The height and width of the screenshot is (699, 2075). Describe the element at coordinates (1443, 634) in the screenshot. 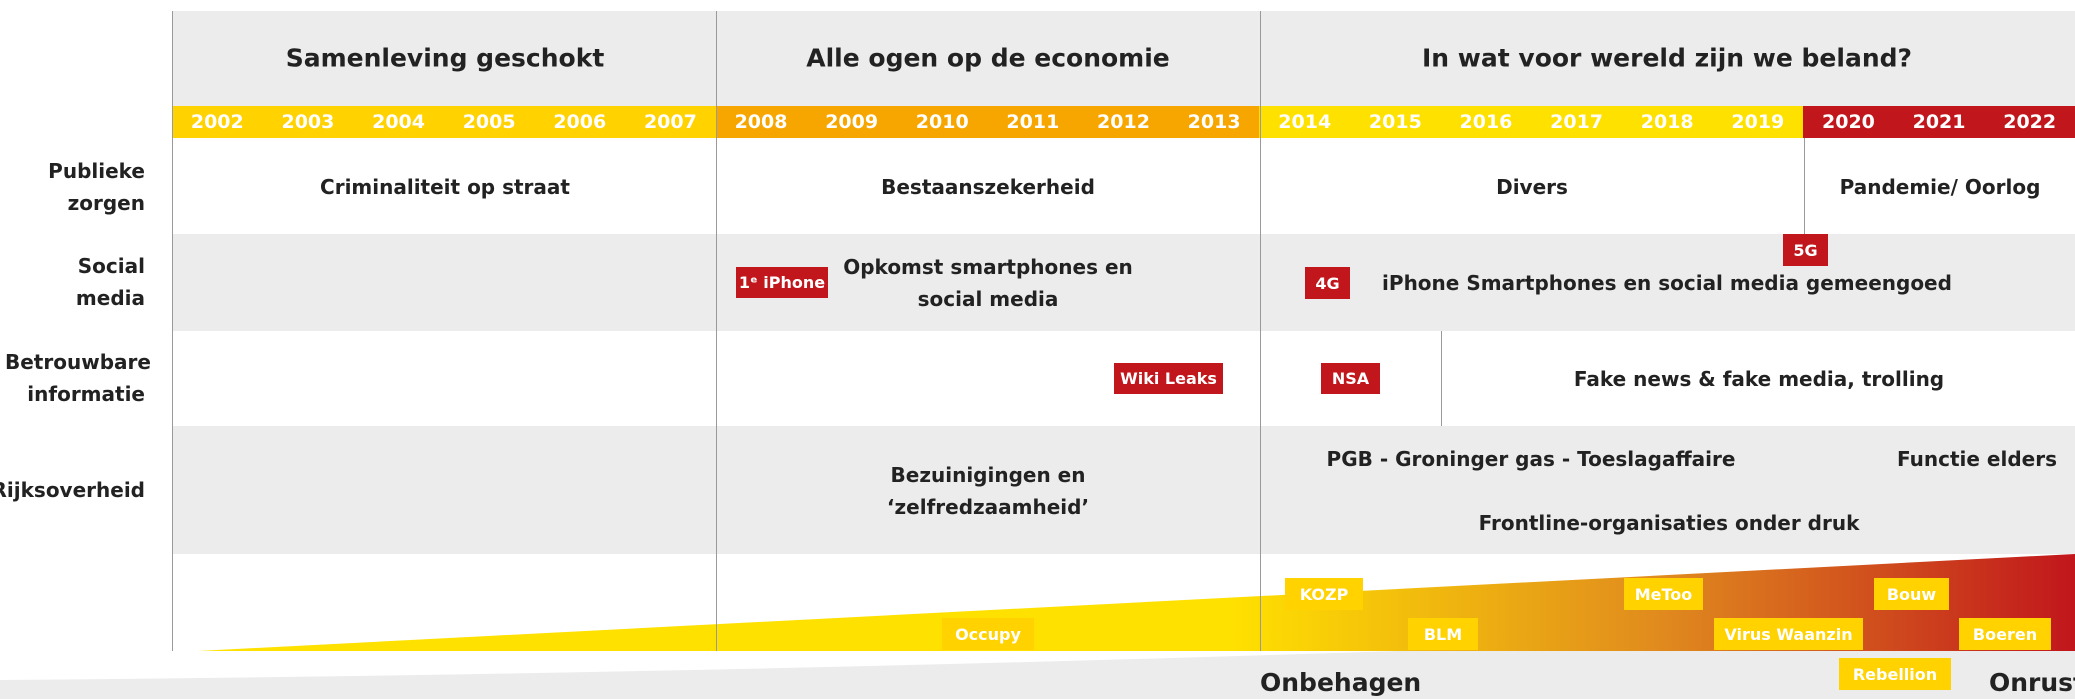

I see `unrest-tag: BLM` at that location.